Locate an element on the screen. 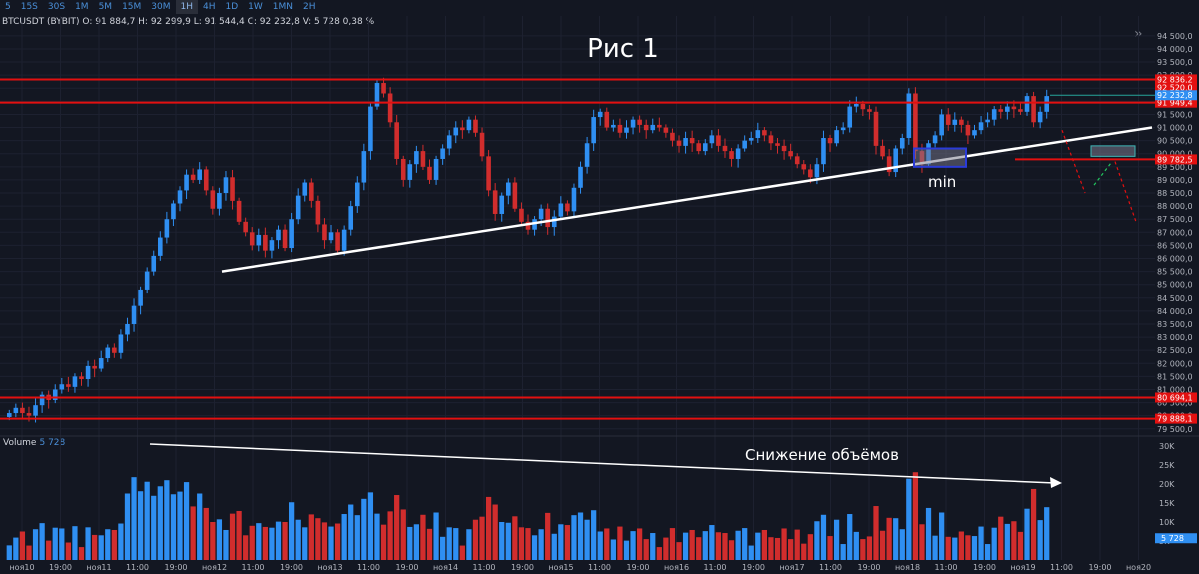 Image resolution: width=1199 pixels, height=574 pixels. timeframe-4h: 4H is located at coordinates (209, 7).